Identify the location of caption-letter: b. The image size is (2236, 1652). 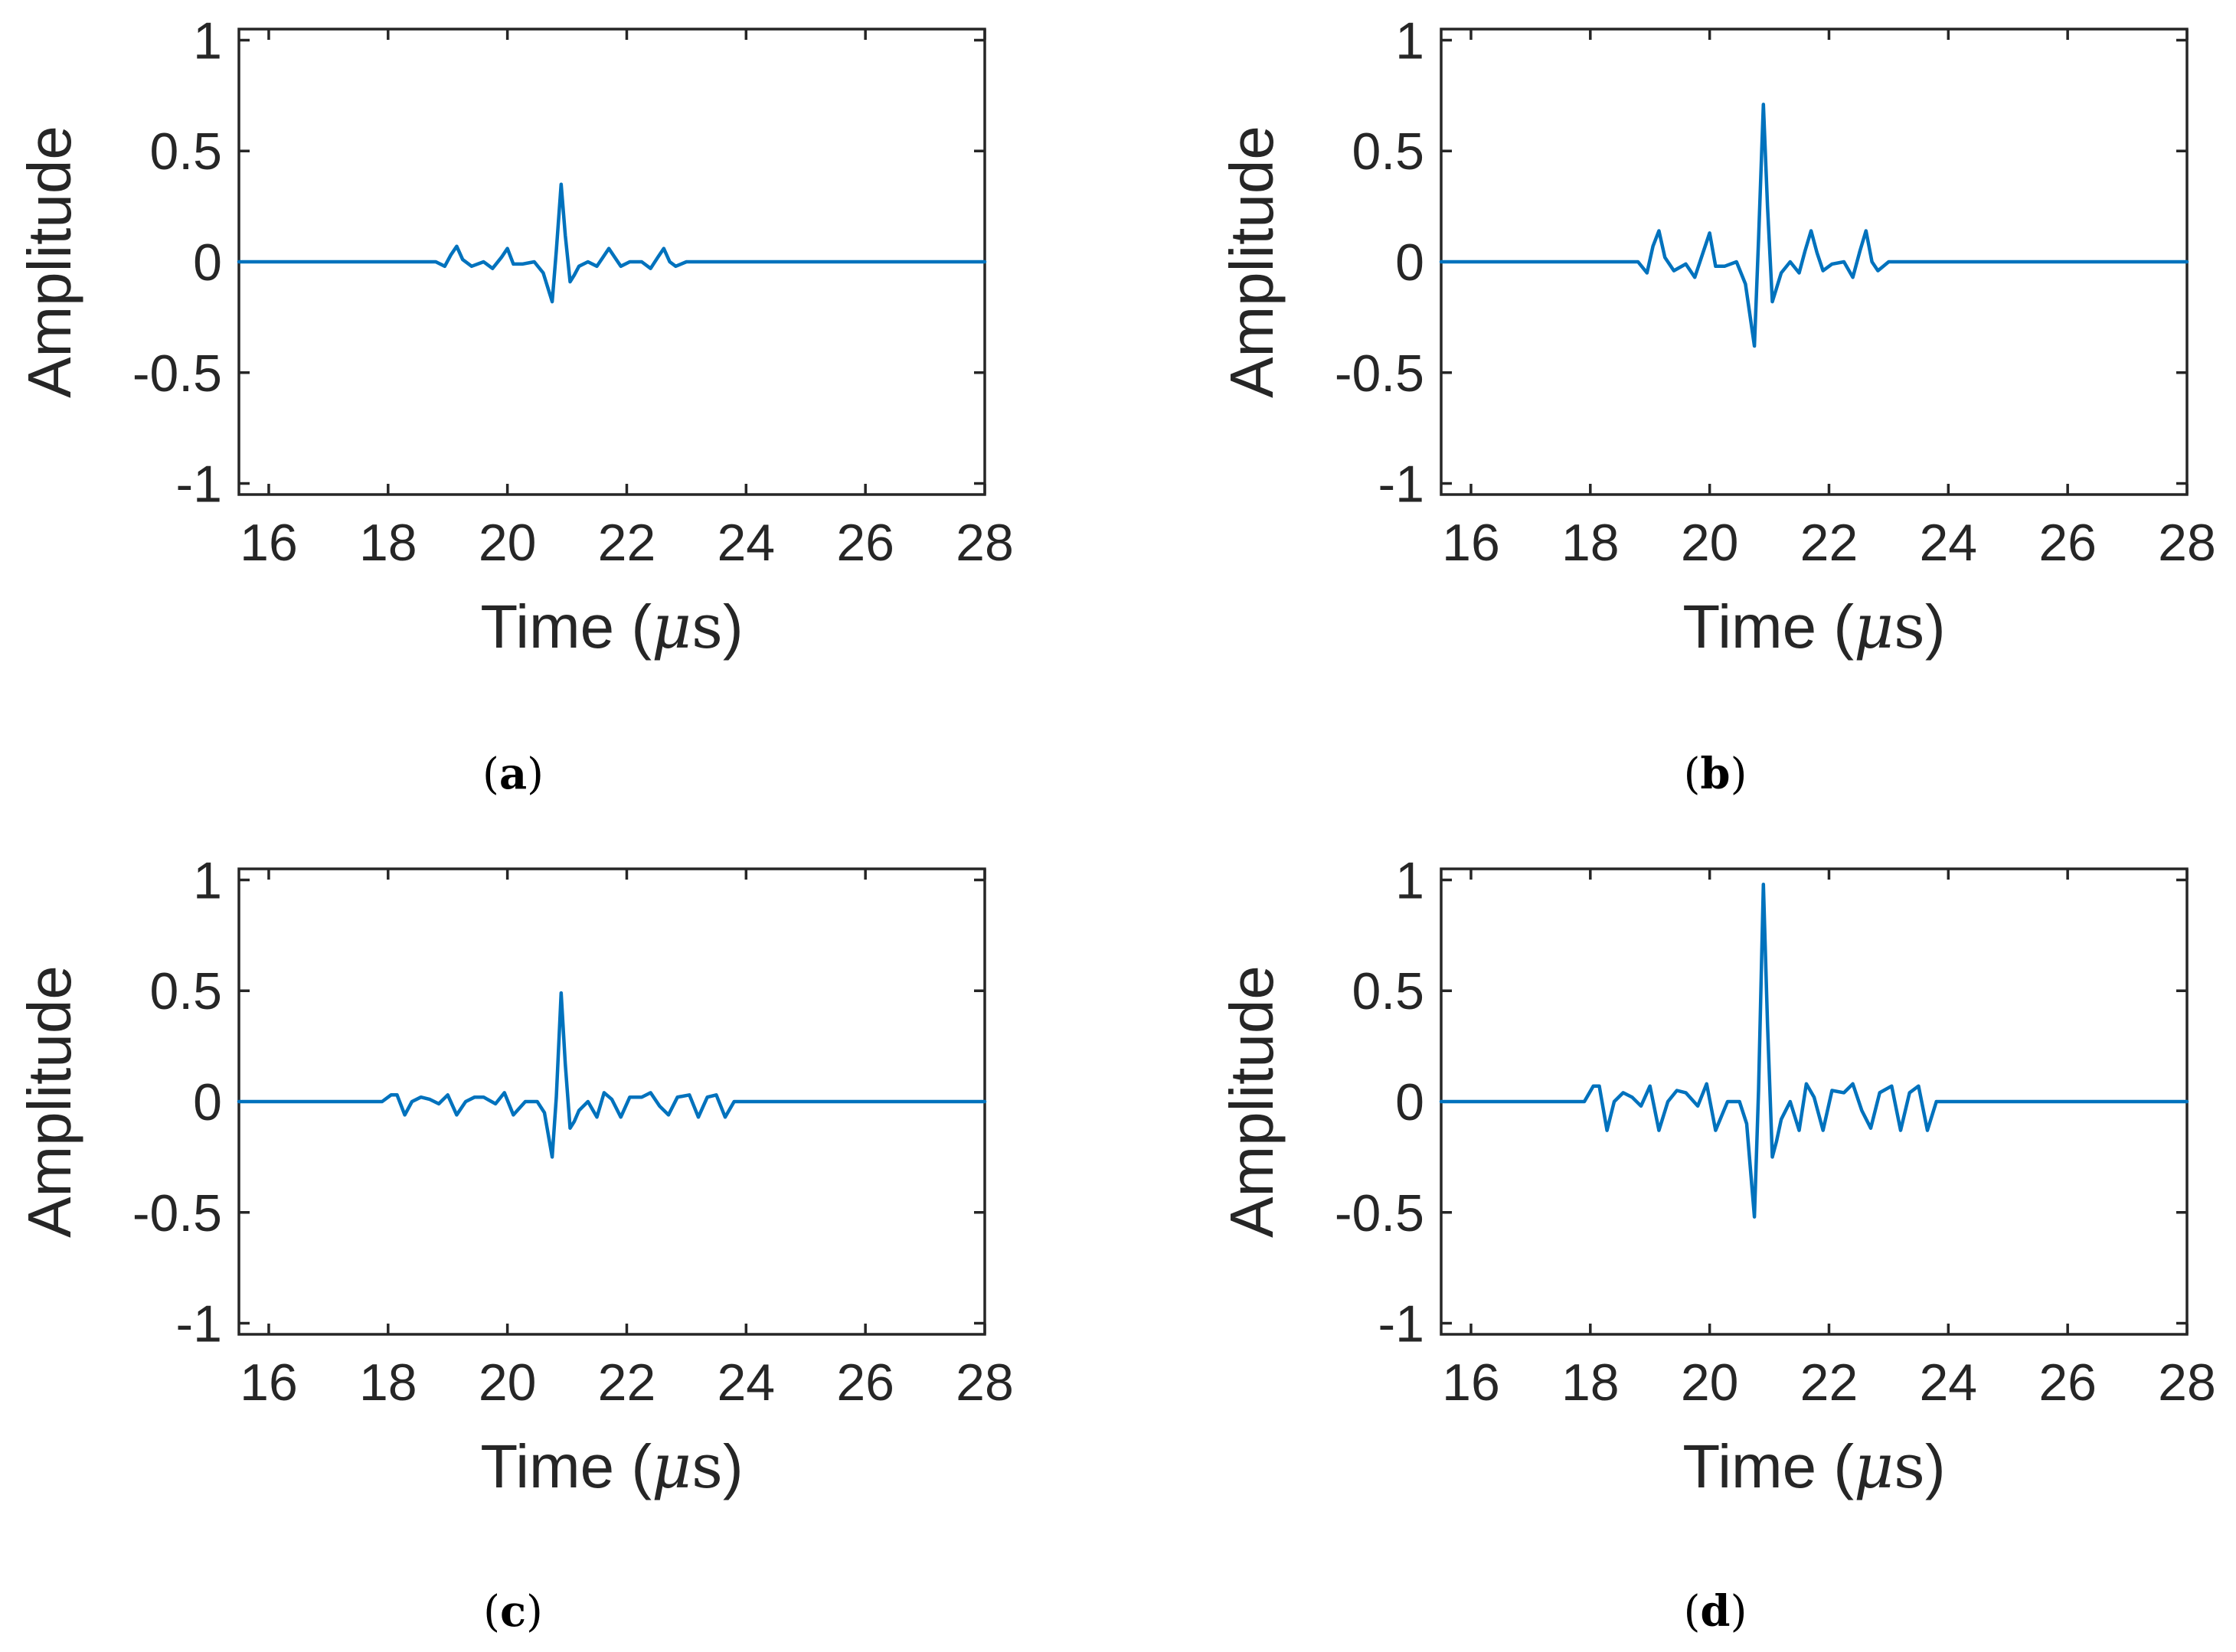
(1715, 774).